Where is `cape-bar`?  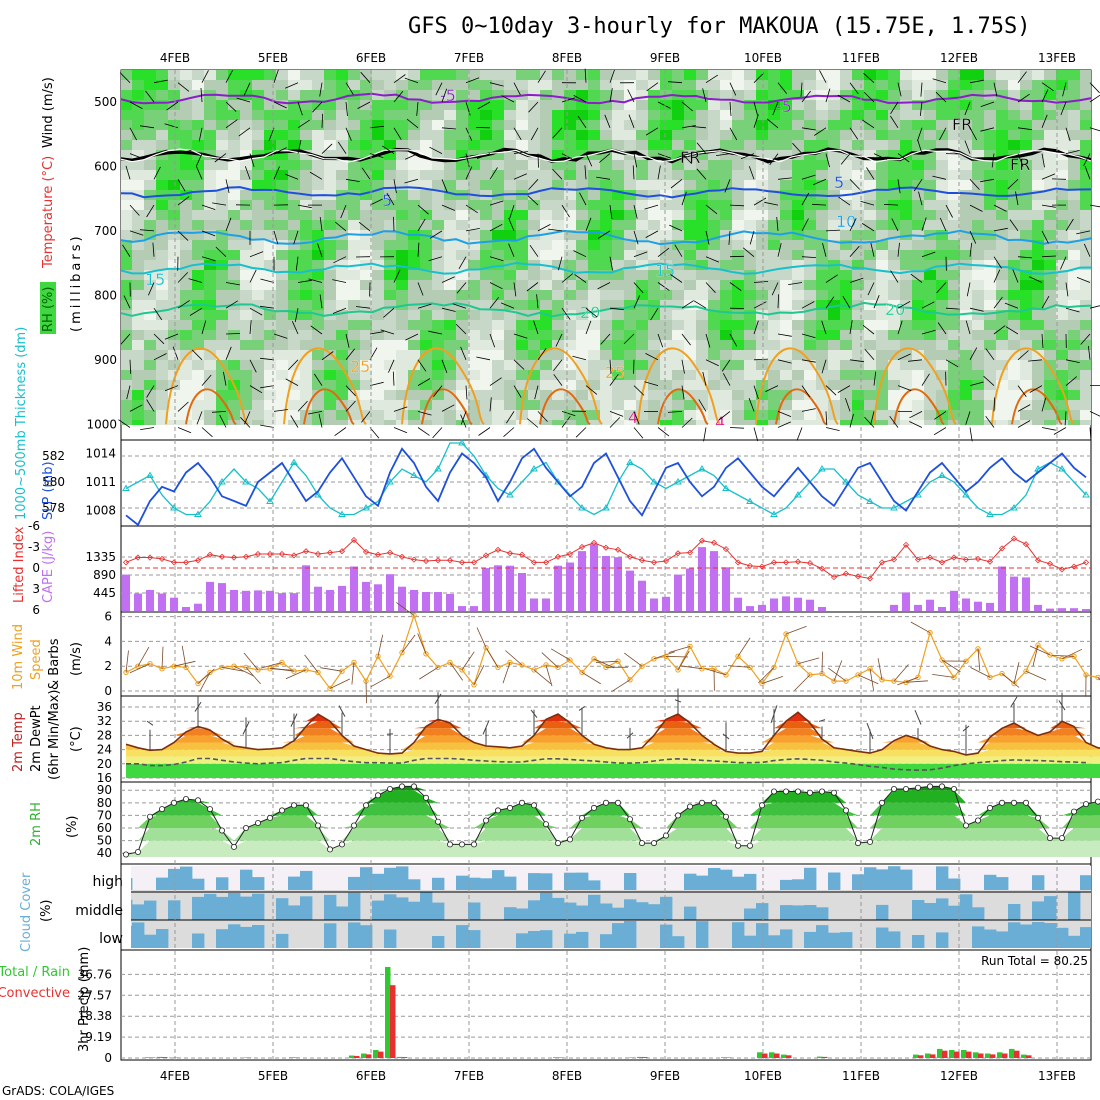 cape-bar is located at coordinates (714, 581).